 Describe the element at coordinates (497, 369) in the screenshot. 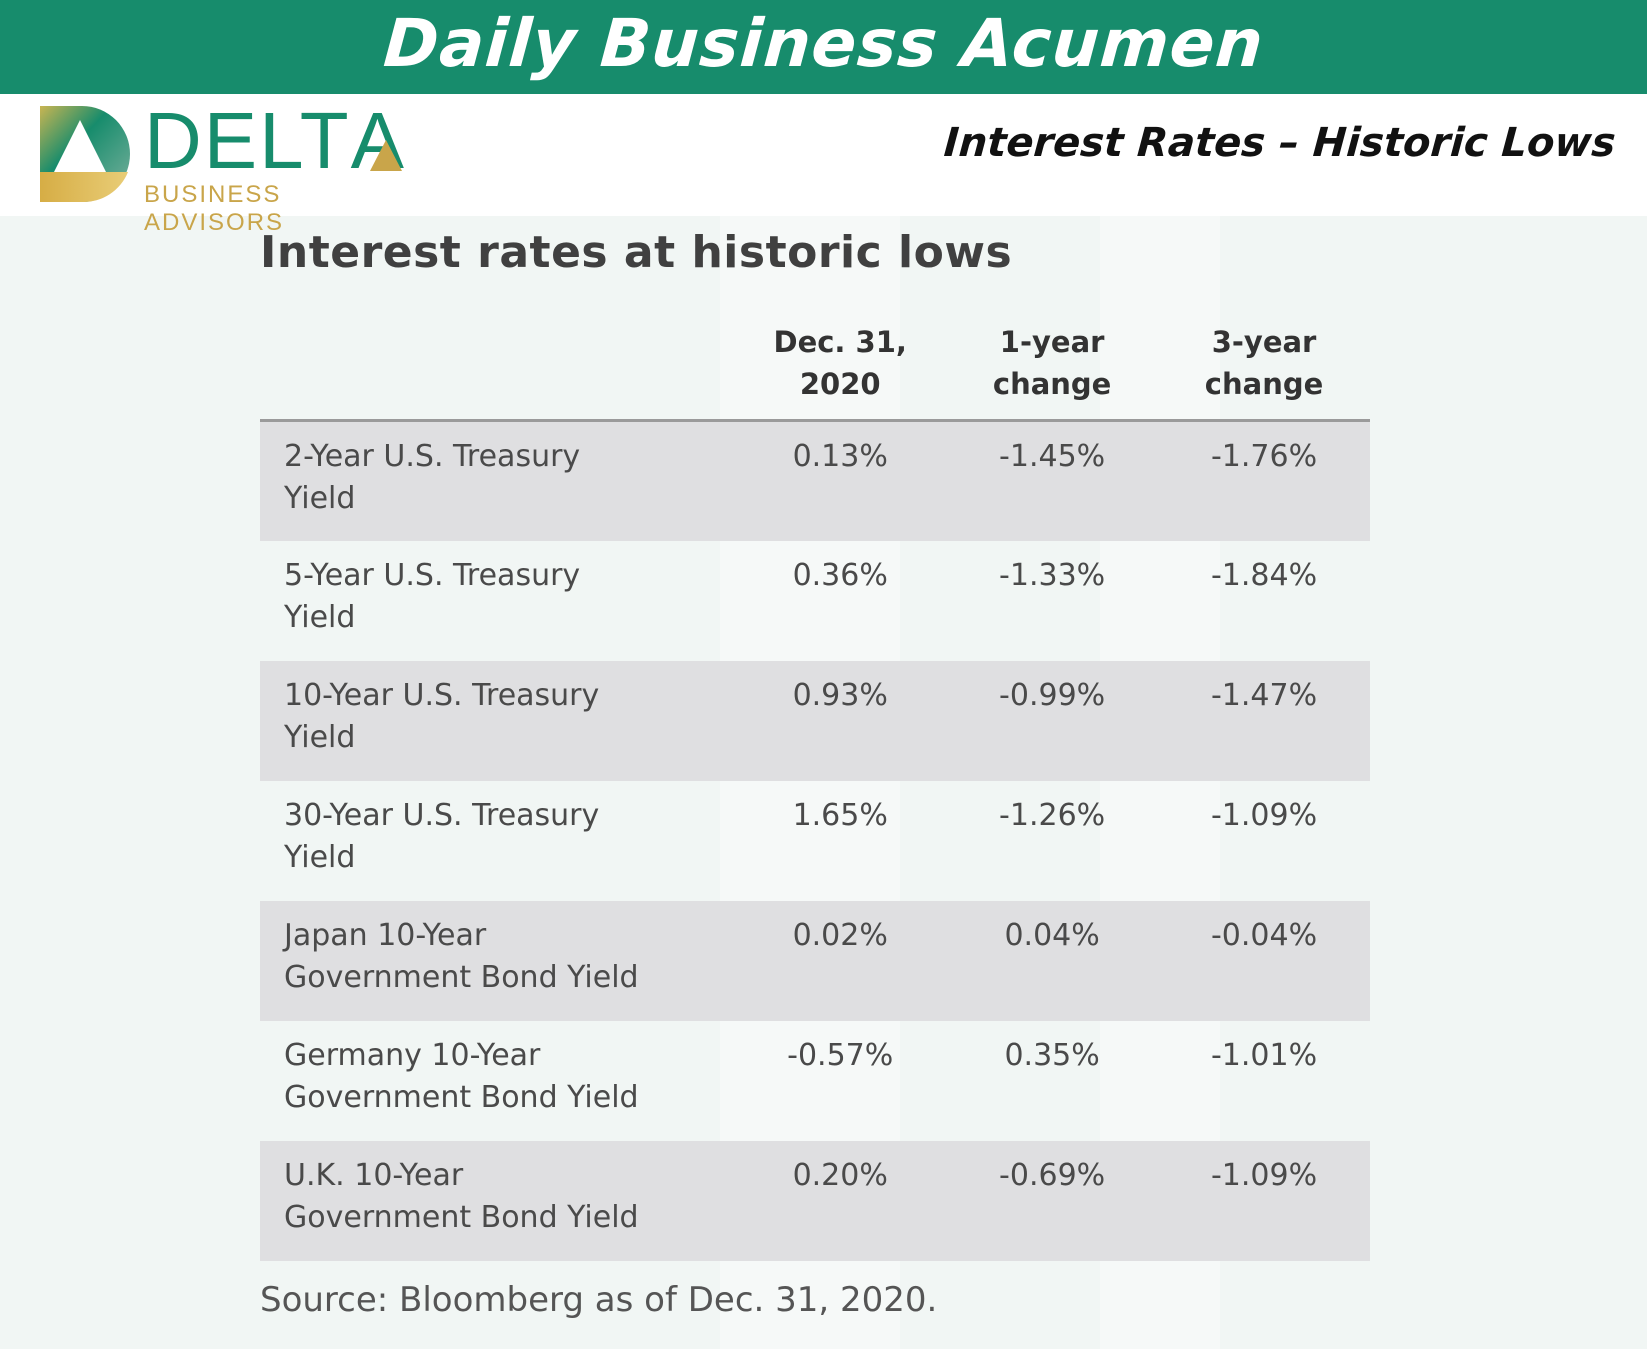

I see `column-header-instrument` at that location.